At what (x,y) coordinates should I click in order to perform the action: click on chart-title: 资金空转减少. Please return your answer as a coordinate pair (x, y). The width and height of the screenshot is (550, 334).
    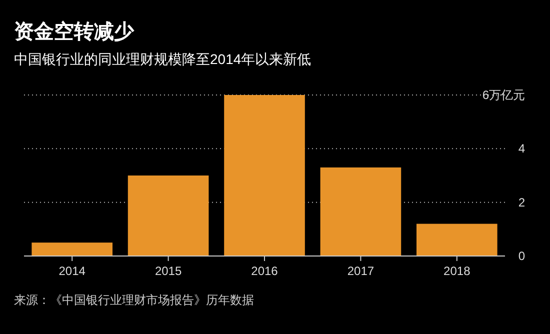
    Looking at the image, I should click on (74, 31).